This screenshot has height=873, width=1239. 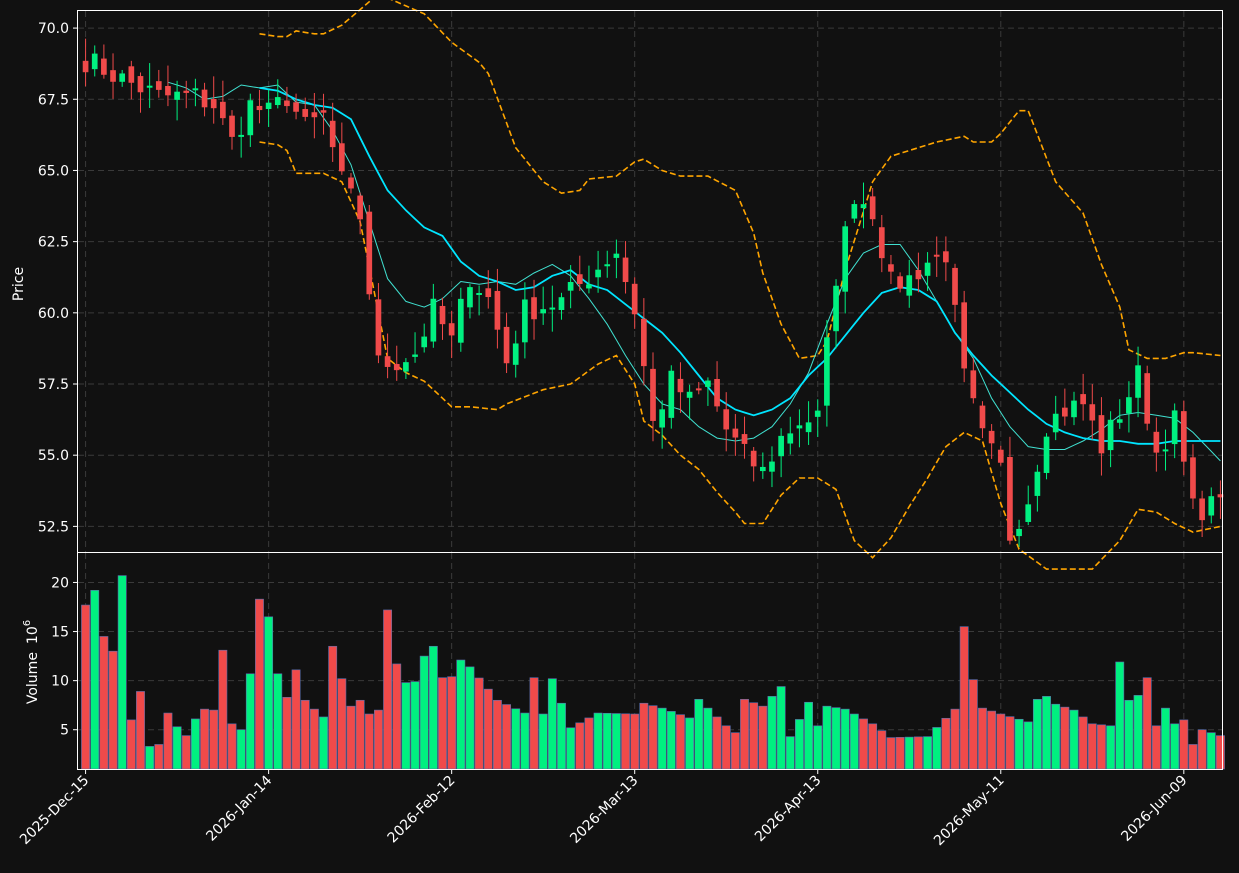 I want to click on volume-tick-label-1: 10, so click(x=60, y=682).